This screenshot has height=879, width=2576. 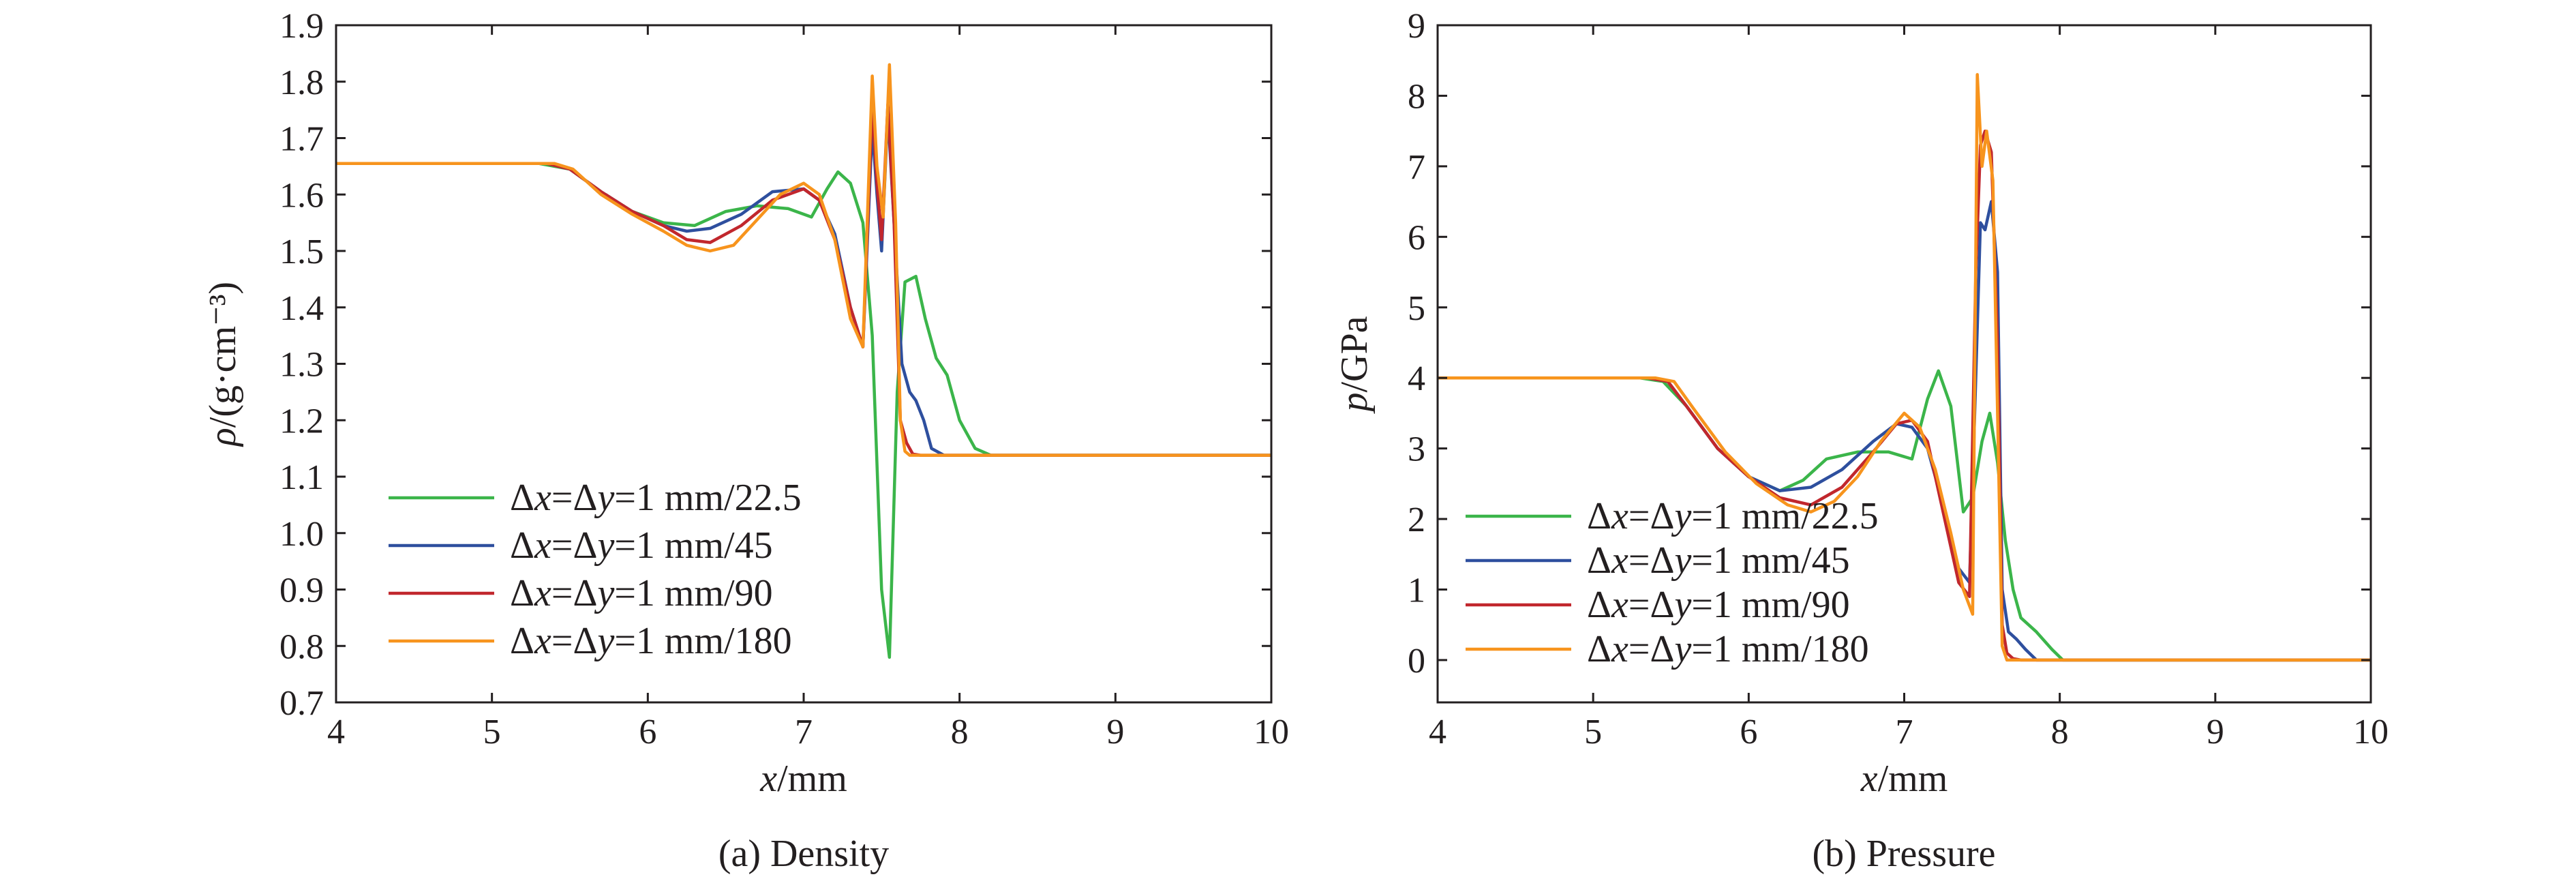 What do you see at coordinates (1904, 854) in the screenshot?
I see `panel-caption: (b) Pressure` at bounding box center [1904, 854].